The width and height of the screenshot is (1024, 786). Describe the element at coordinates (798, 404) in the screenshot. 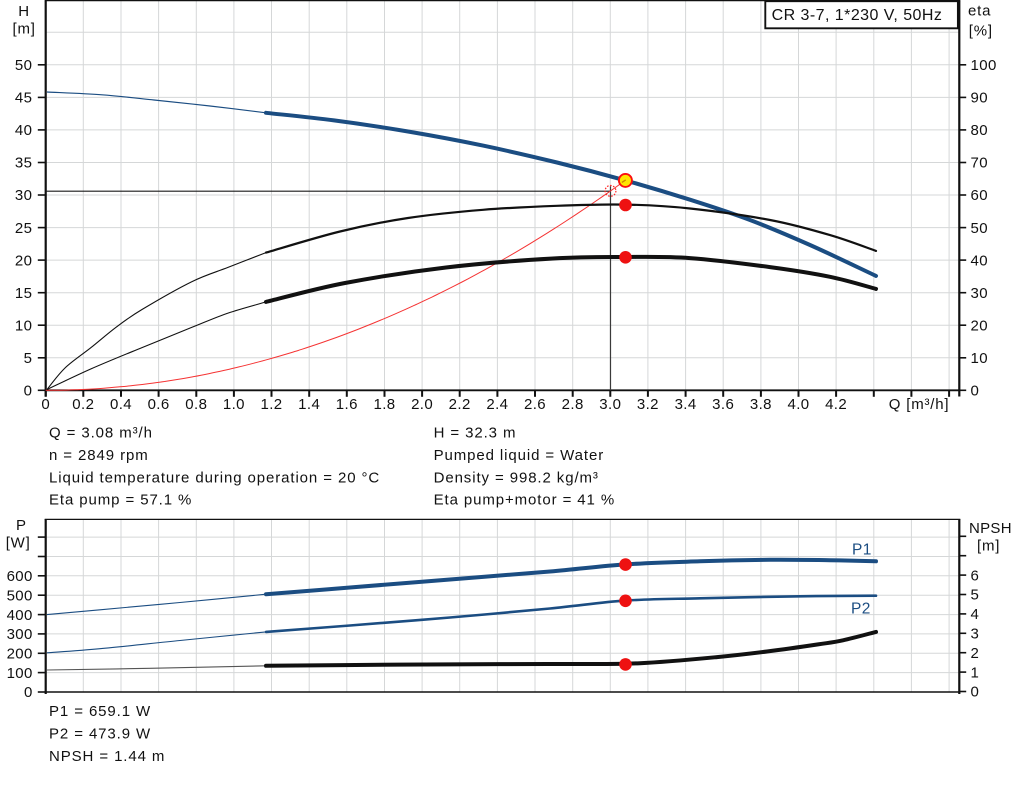

I see `svg-text: 4.0` at that location.